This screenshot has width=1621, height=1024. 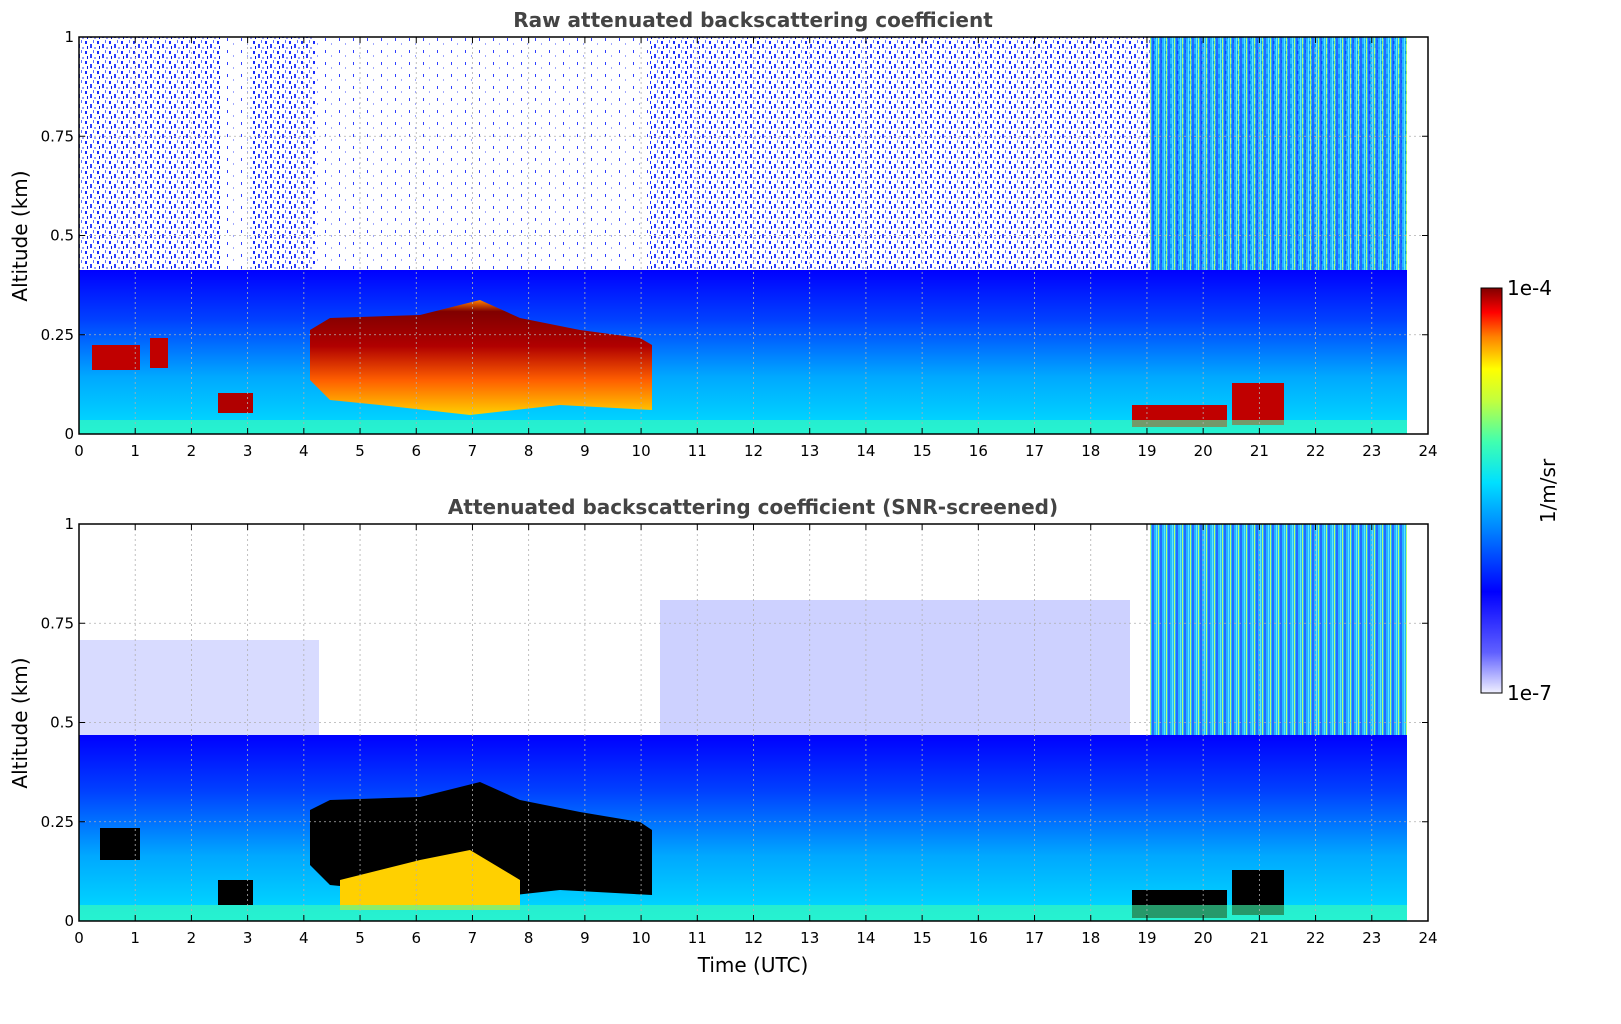 I want to click on panel2-cloud-early-b, so click(x=235, y=892).